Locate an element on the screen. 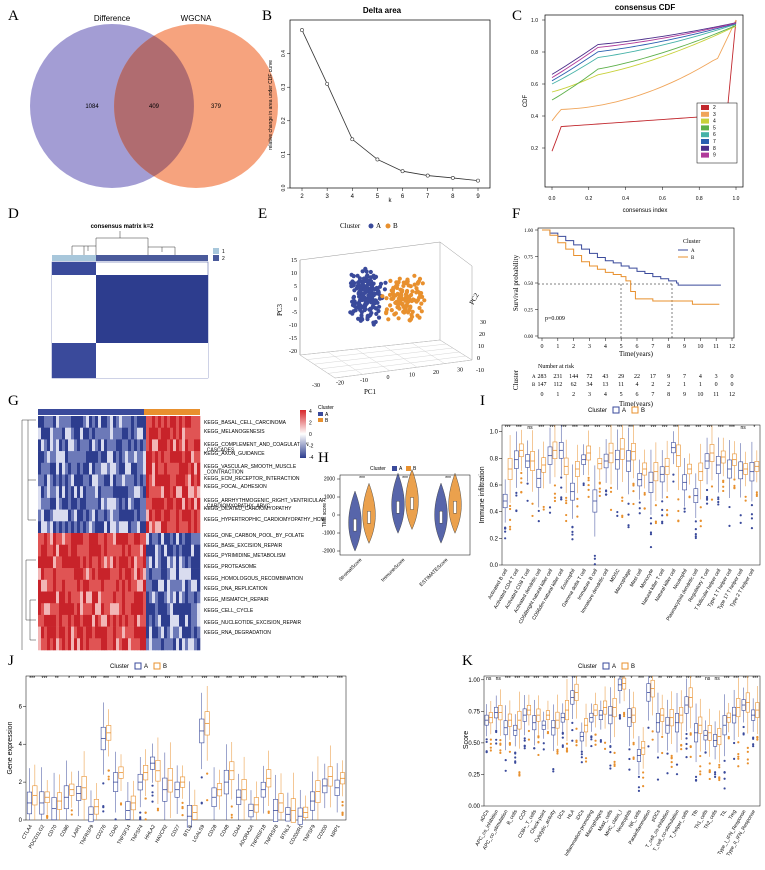  chart-g-heatmap is located at coordinates (119, 533).